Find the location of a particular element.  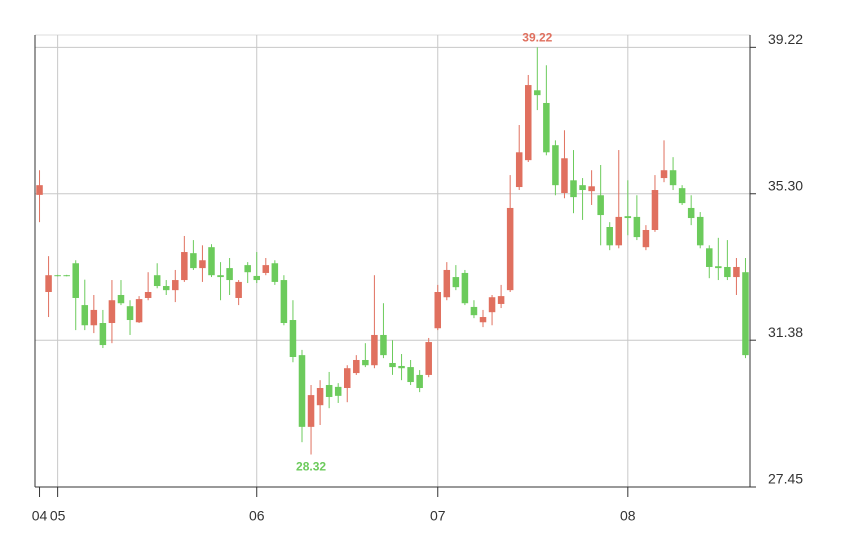

y-tick-label: 35.30 is located at coordinates (785, 185).